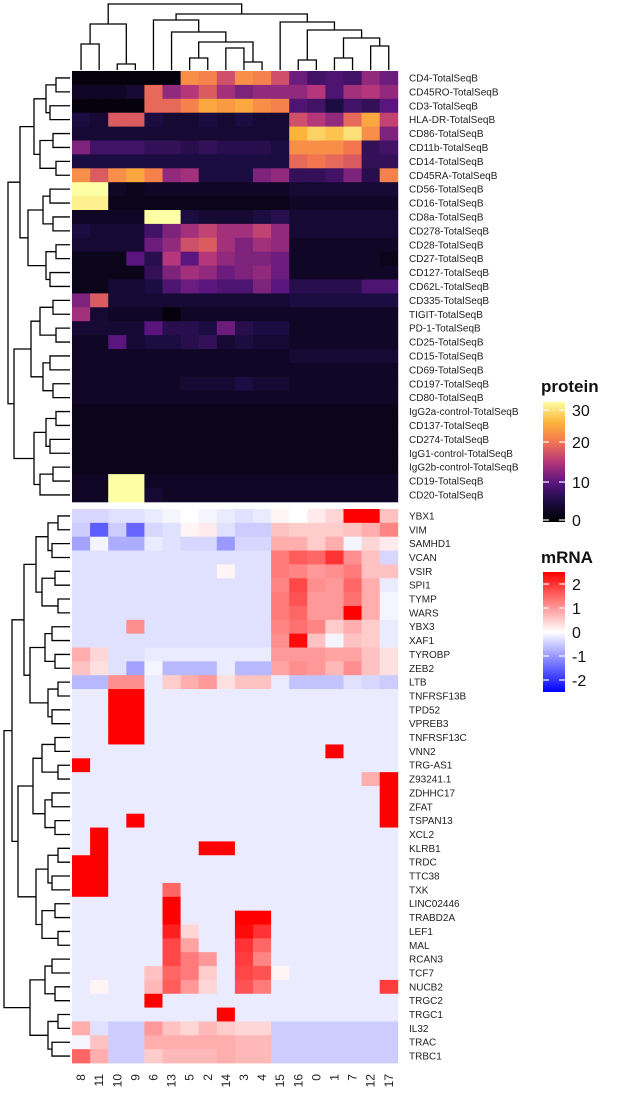  What do you see at coordinates (389, 1081) in the screenshot?
I see `column-label: 17` at bounding box center [389, 1081].